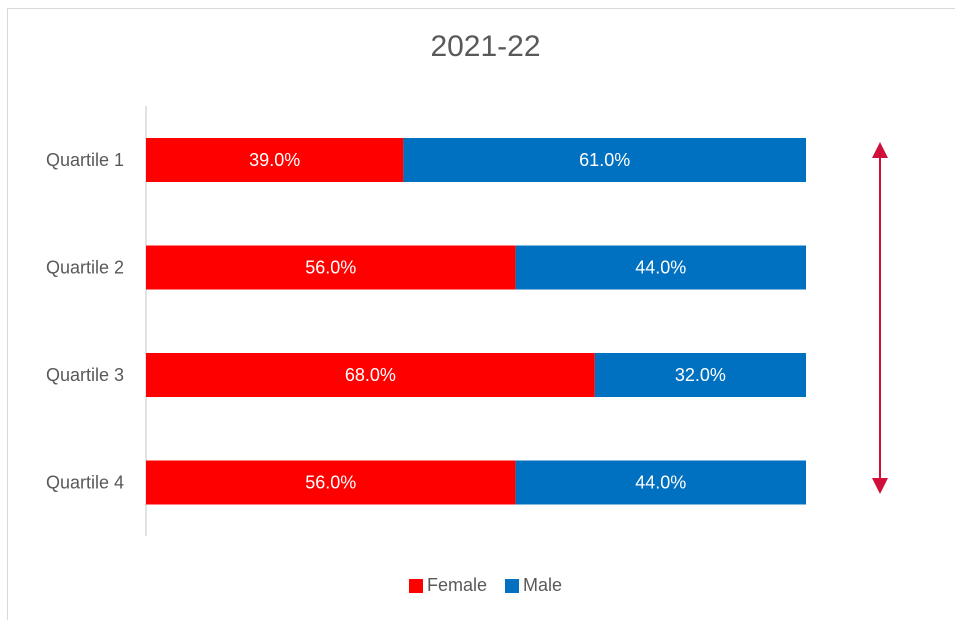 The width and height of the screenshot is (956, 621). I want to click on data-label-female-quartile-4: 56.0%, so click(330, 483).